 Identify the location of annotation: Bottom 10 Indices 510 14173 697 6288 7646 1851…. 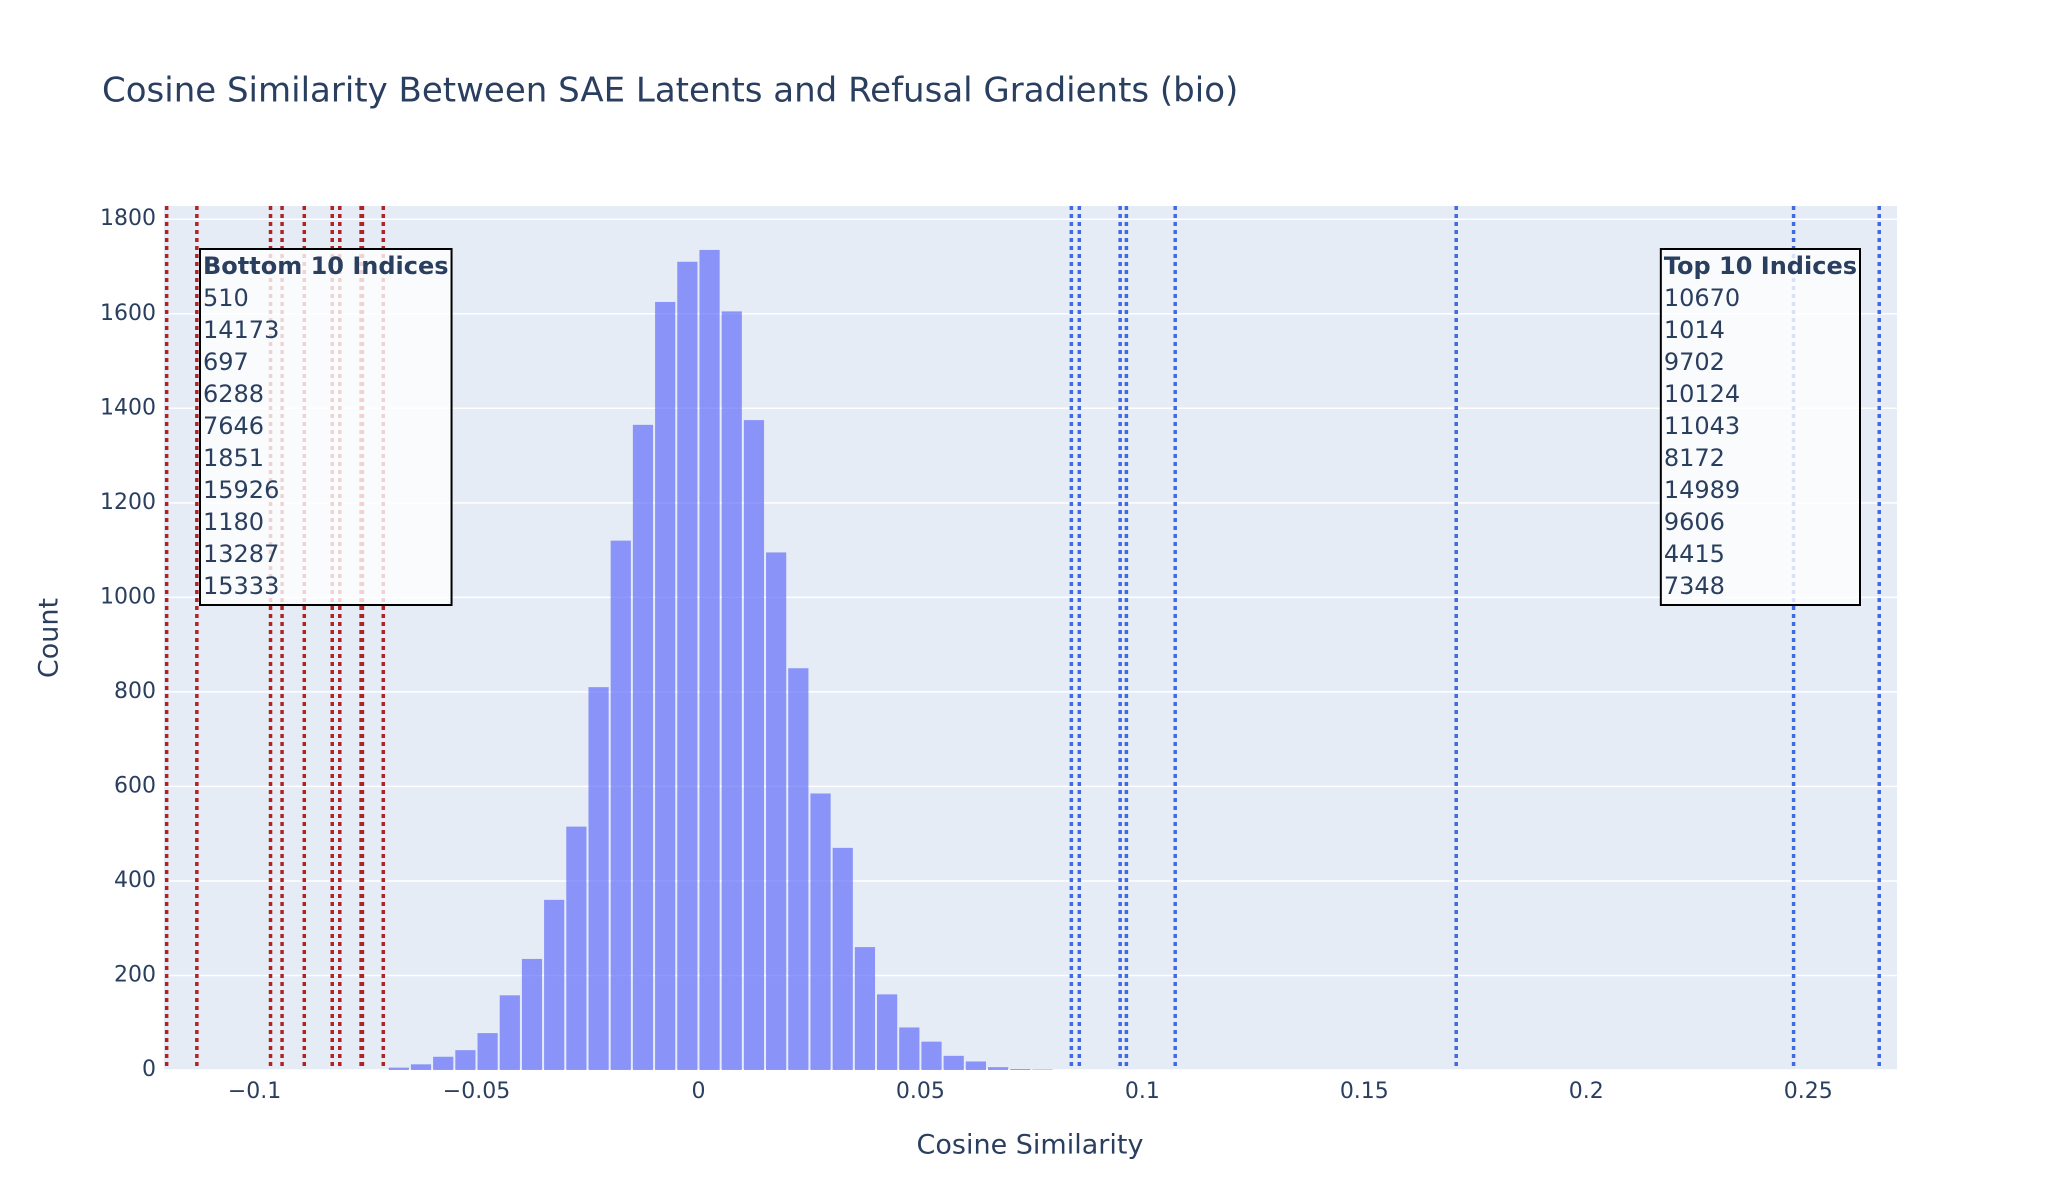
(326, 427).